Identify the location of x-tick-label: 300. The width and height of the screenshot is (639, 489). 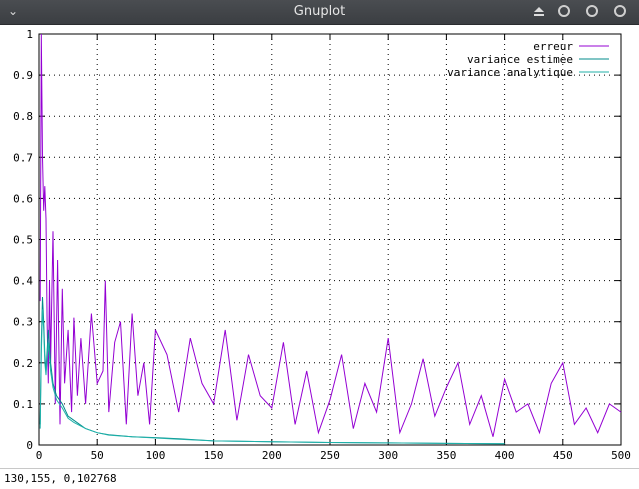
(388, 455).